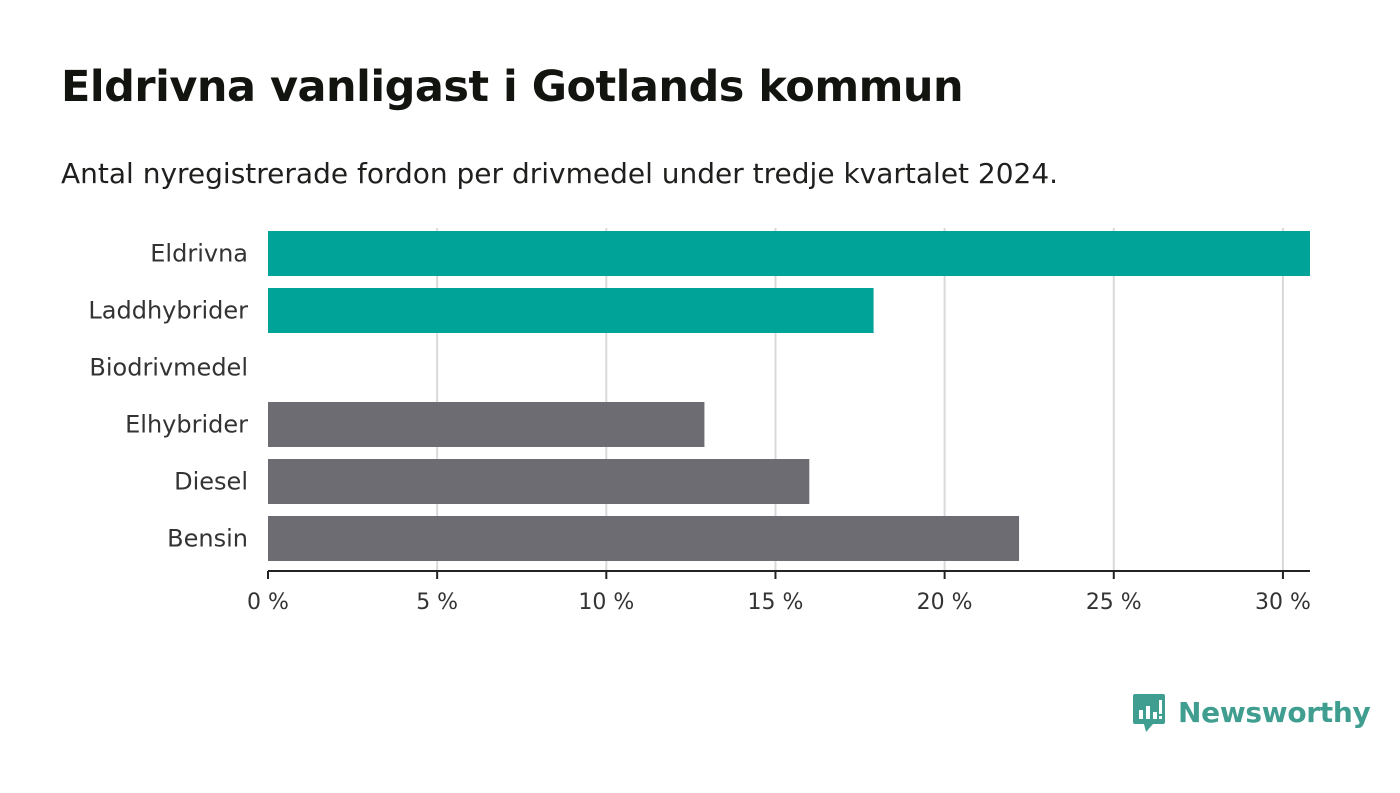 The height and width of the screenshot is (793, 1400). I want to click on x-tick-label-0: 0 %, so click(268, 602).